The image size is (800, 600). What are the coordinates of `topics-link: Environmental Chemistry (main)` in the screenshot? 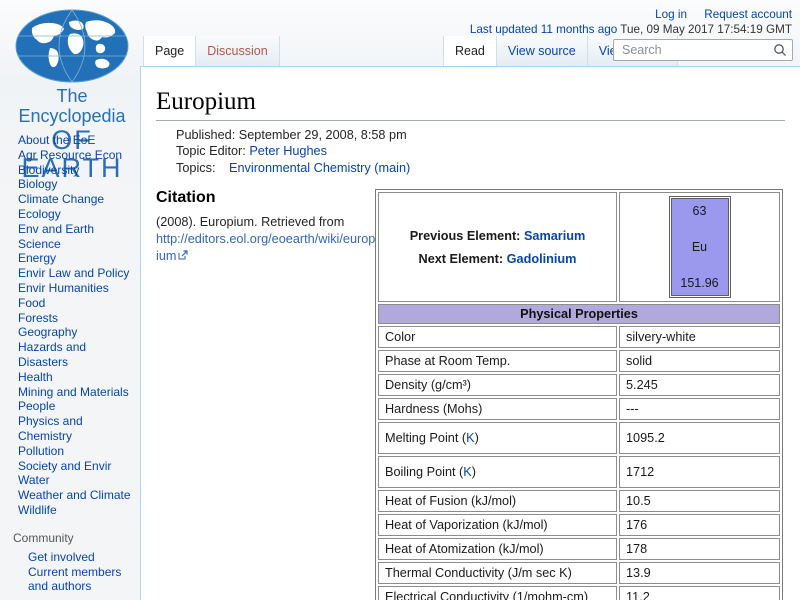 It's located at (320, 168).